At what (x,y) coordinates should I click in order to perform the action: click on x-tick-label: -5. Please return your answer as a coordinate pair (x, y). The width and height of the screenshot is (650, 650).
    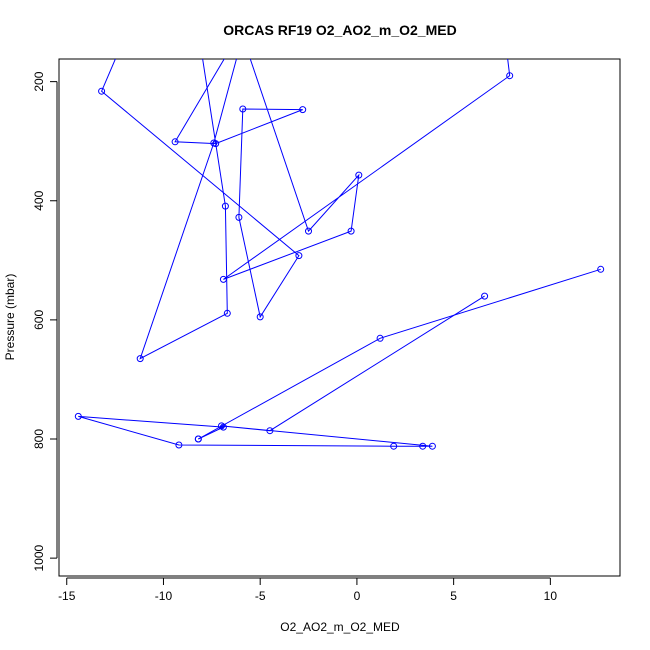
    Looking at the image, I should click on (260, 596).